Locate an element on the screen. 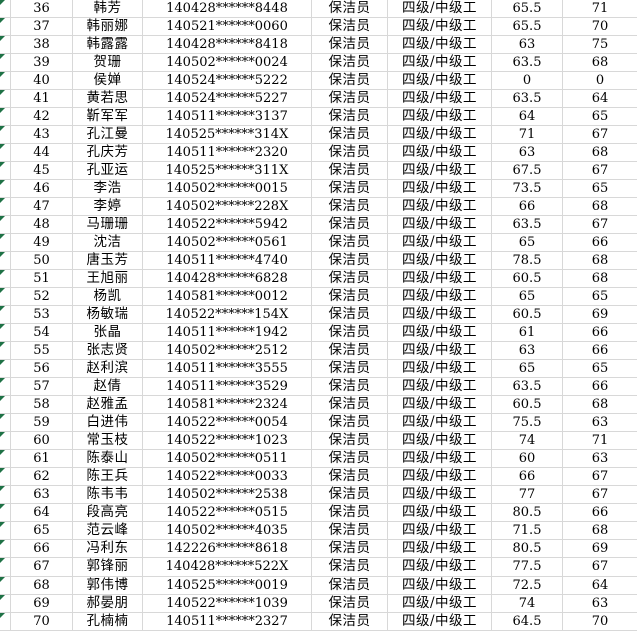  cell-row-number: 56 is located at coordinates (42, 369).